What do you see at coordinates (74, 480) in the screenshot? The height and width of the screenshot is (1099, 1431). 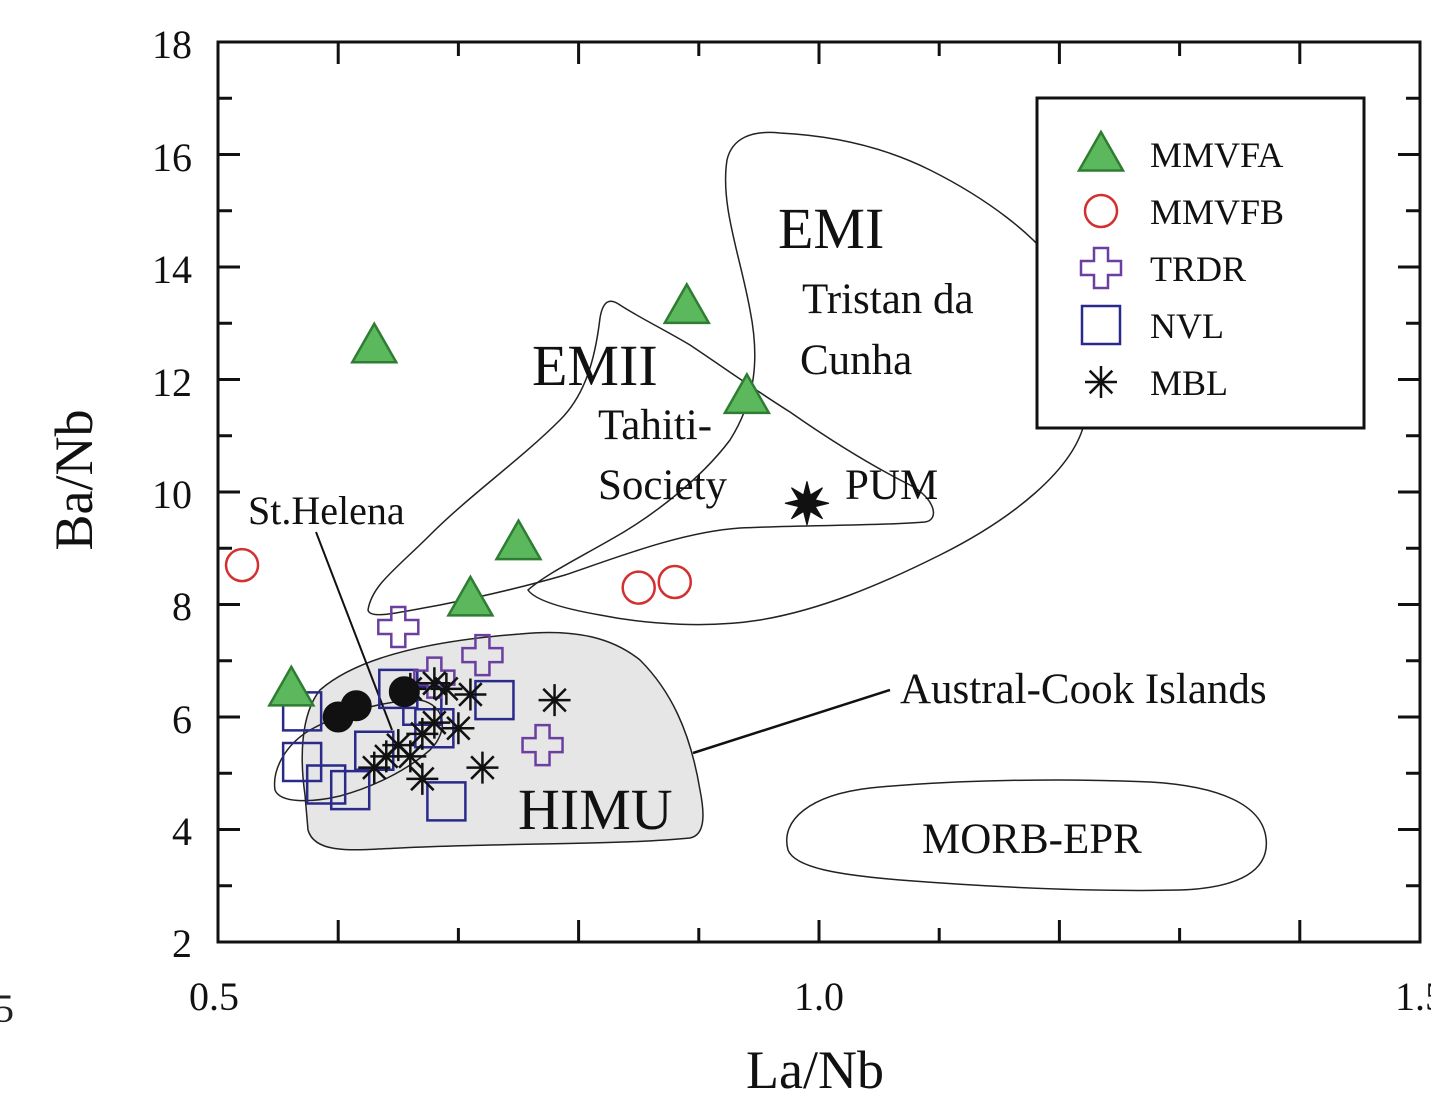 I see `y-axis-label: Ba/Nb` at bounding box center [74, 480].